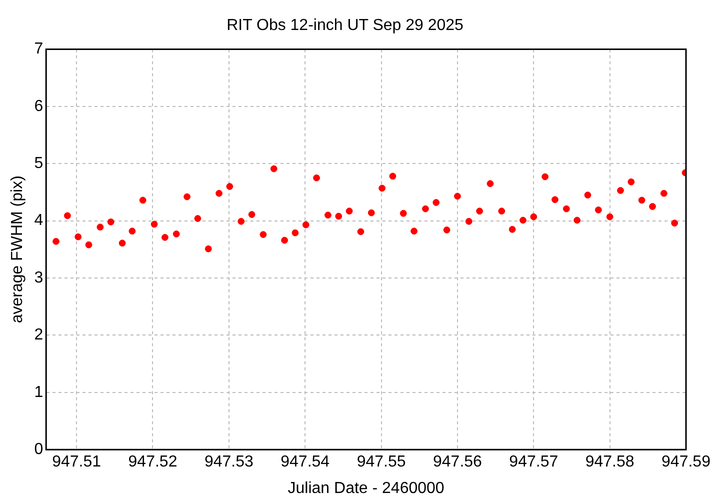 The image size is (720, 504). I want to click on y-axis-title: average FWHM (pix), so click(17, 250).